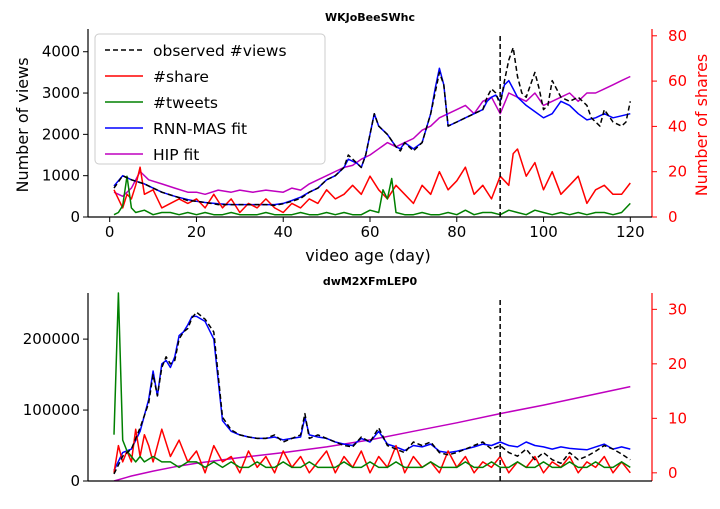  I want to click on y-right-tick-label: 40, so click(677, 126).